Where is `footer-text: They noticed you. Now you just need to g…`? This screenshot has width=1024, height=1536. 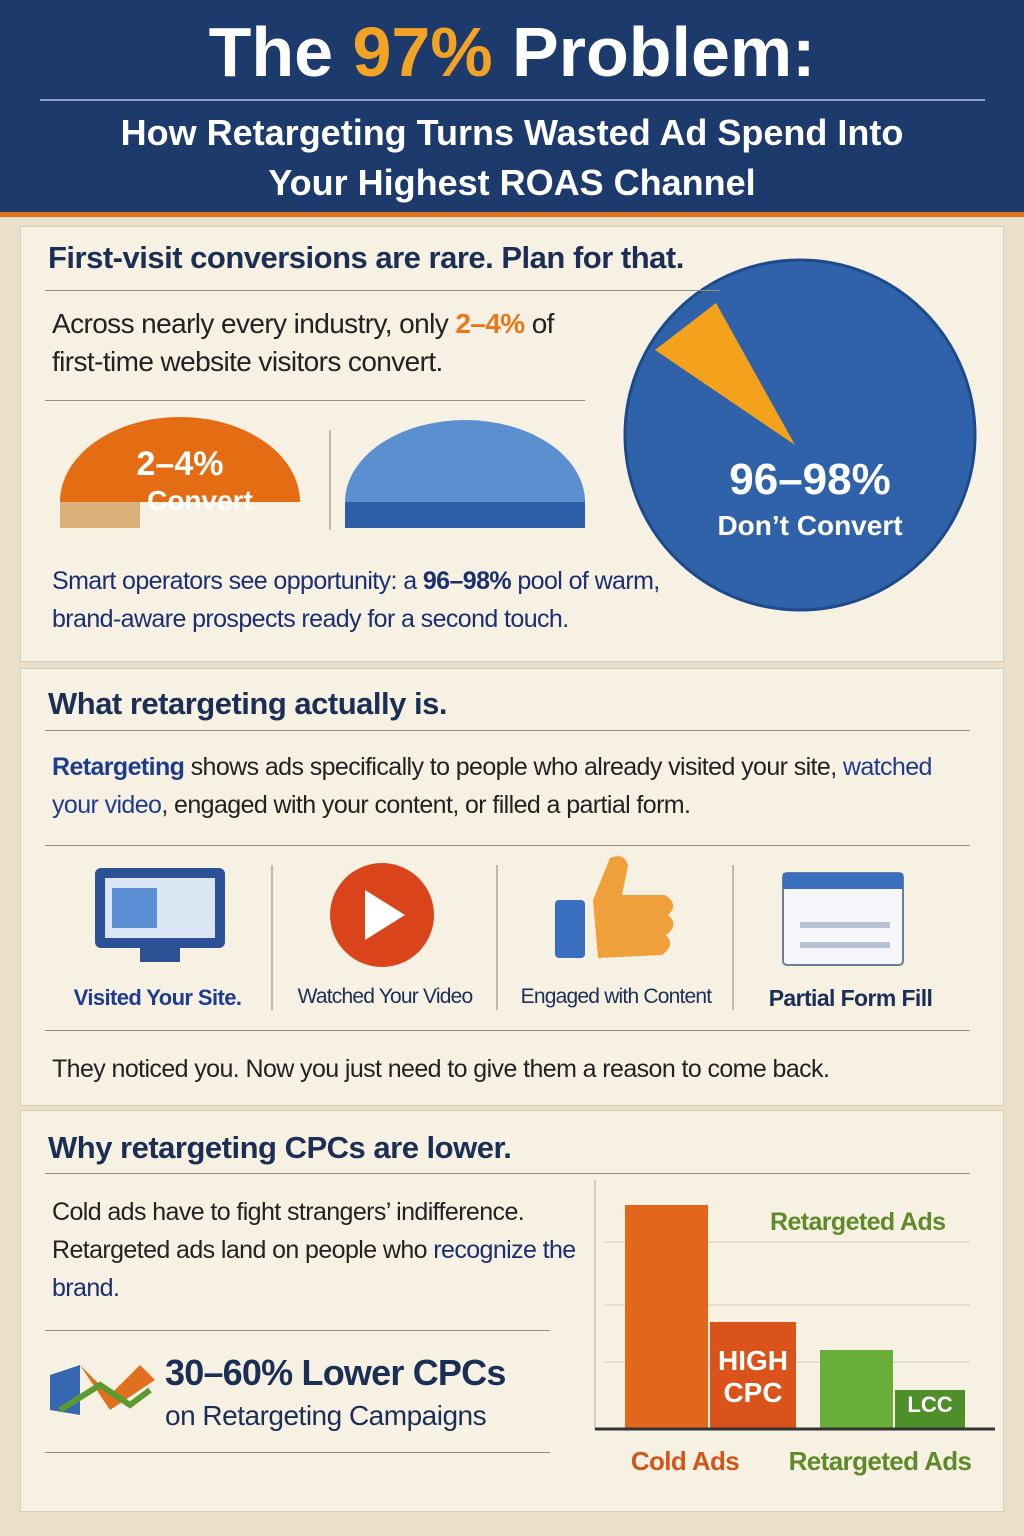 footer-text: They noticed you. Now you just need to g… is located at coordinates (441, 1069).